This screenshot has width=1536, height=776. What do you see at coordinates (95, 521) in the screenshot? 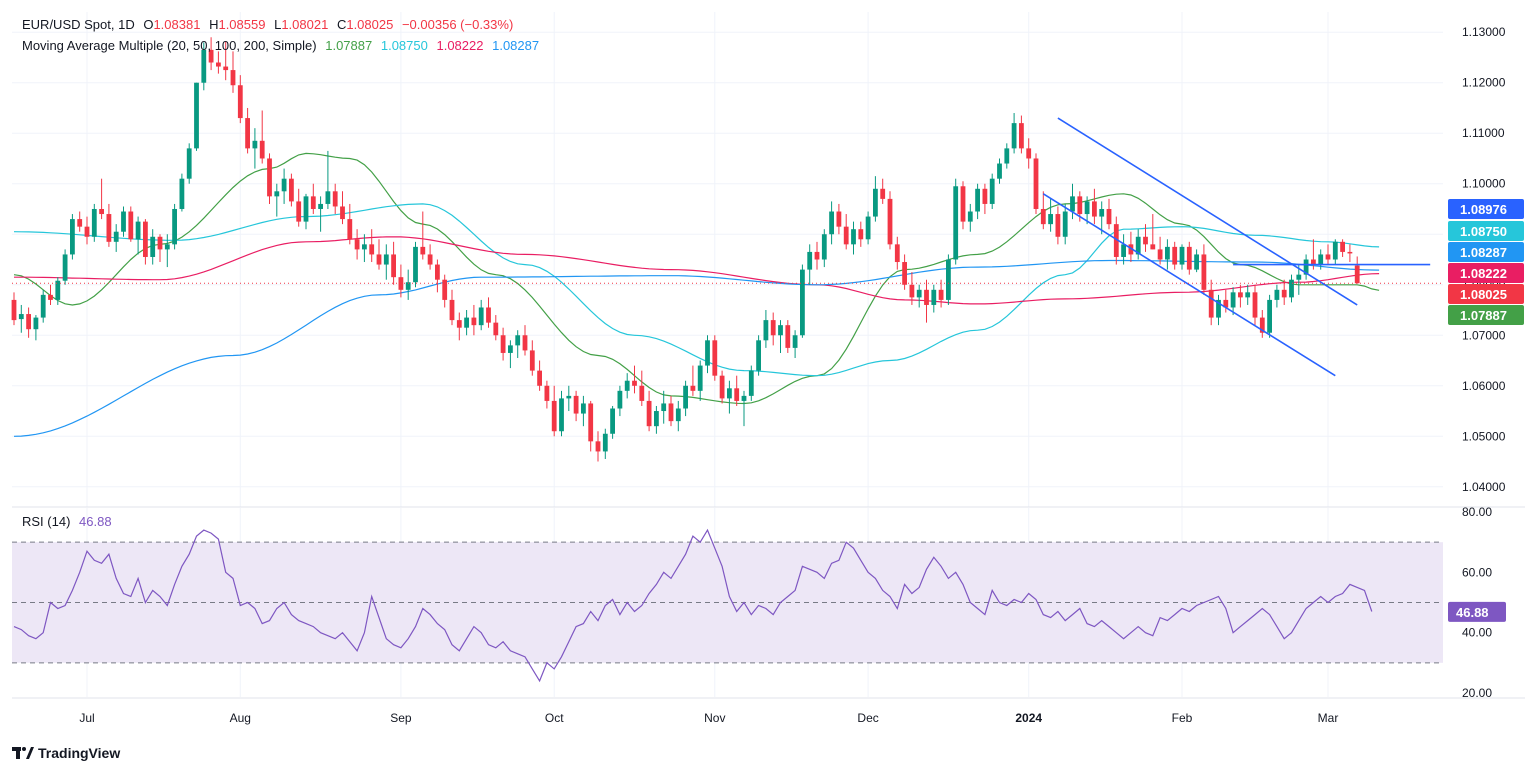
I see `rsi-value: 46.88` at bounding box center [95, 521].